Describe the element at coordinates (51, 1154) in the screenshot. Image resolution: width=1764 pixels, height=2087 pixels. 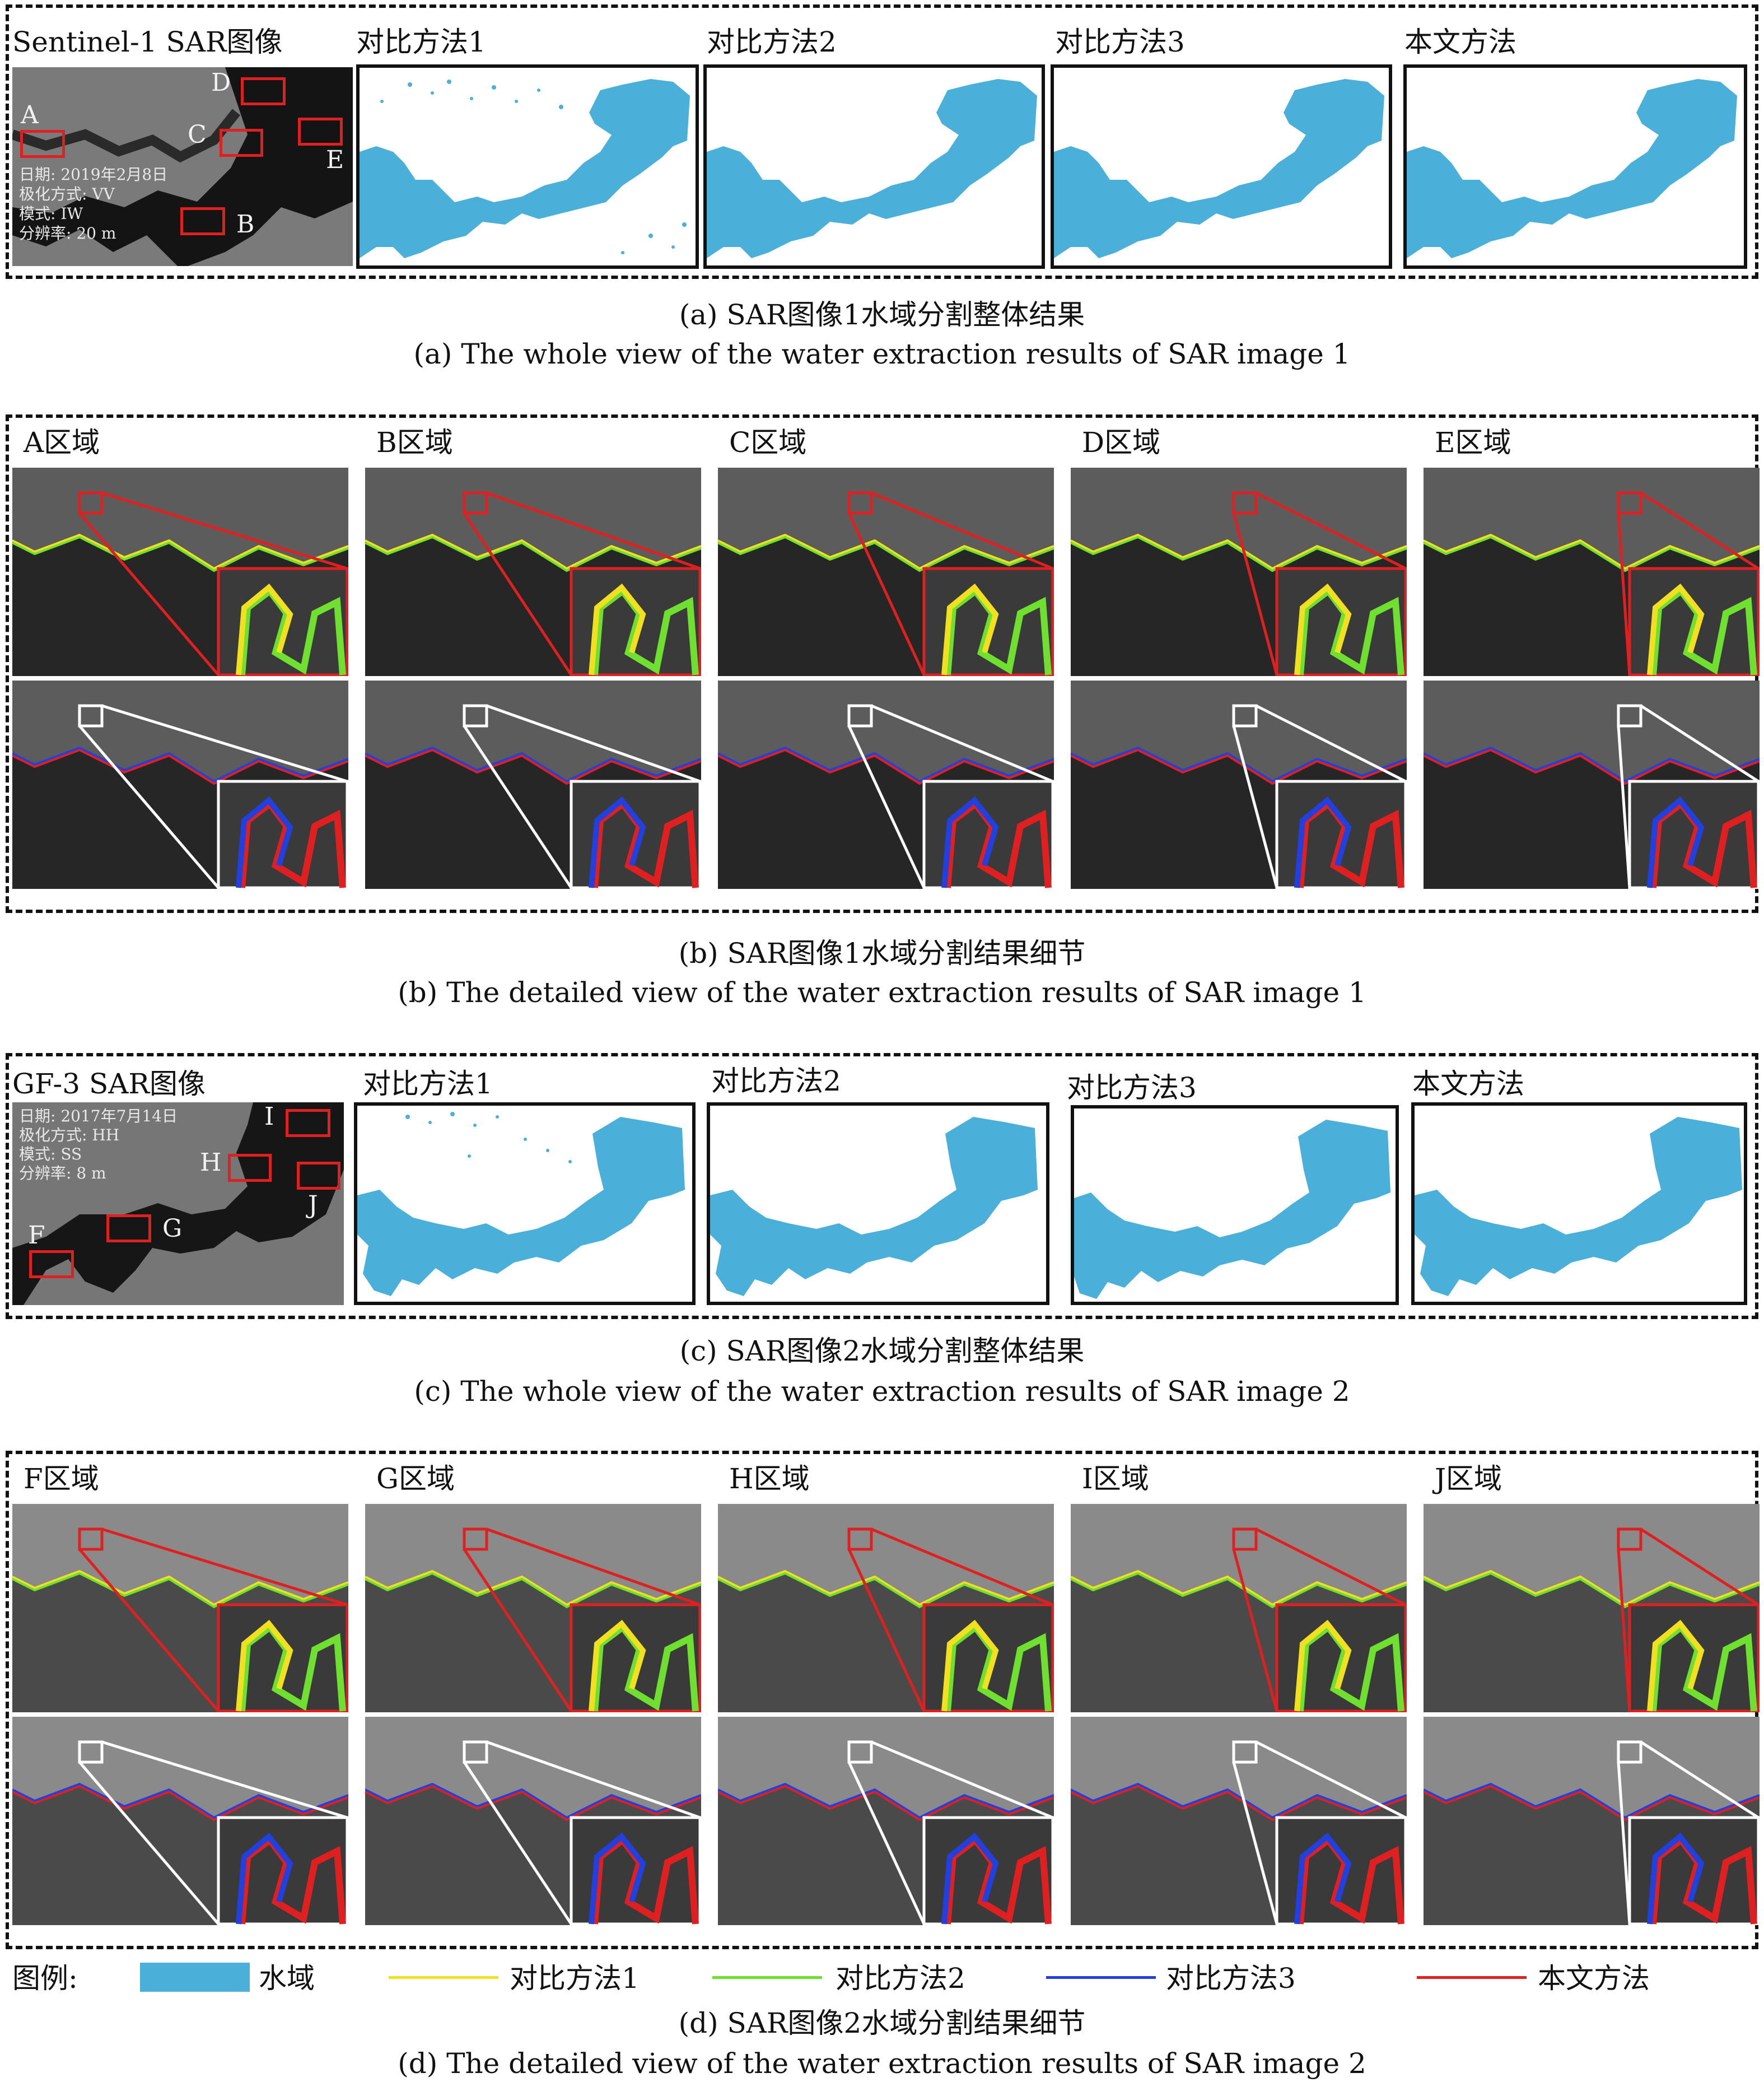
I see `meta-mode-2: 模式: SS` at that location.